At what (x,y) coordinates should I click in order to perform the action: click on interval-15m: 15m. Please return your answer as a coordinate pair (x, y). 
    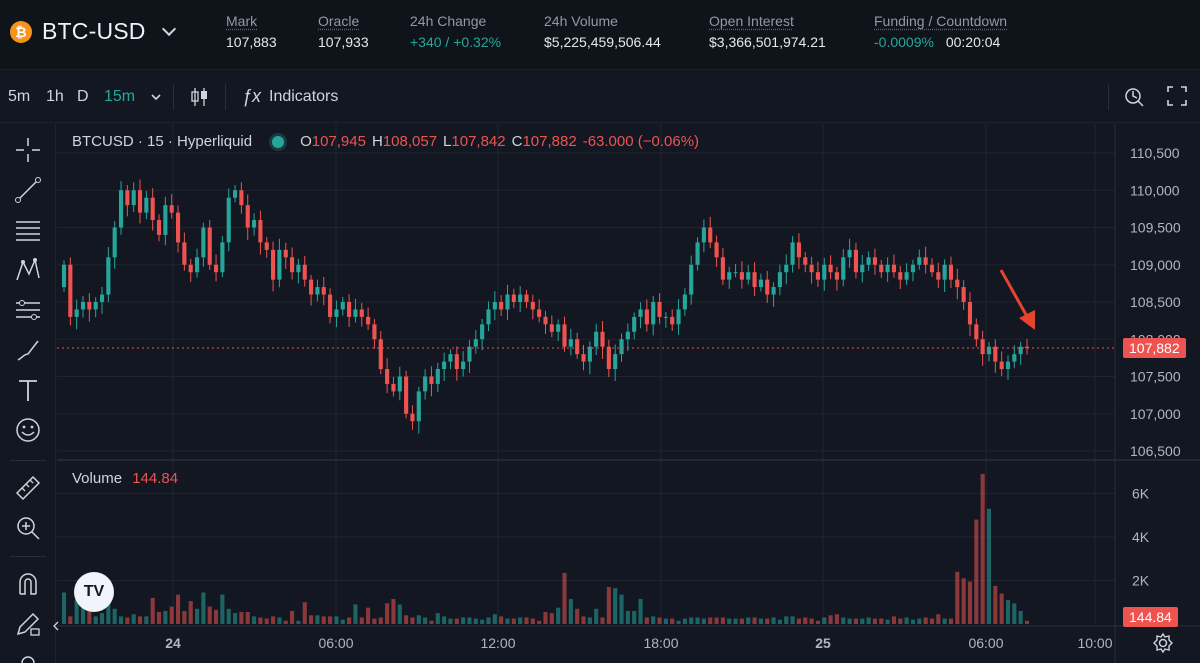
    Looking at the image, I should click on (120, 96).